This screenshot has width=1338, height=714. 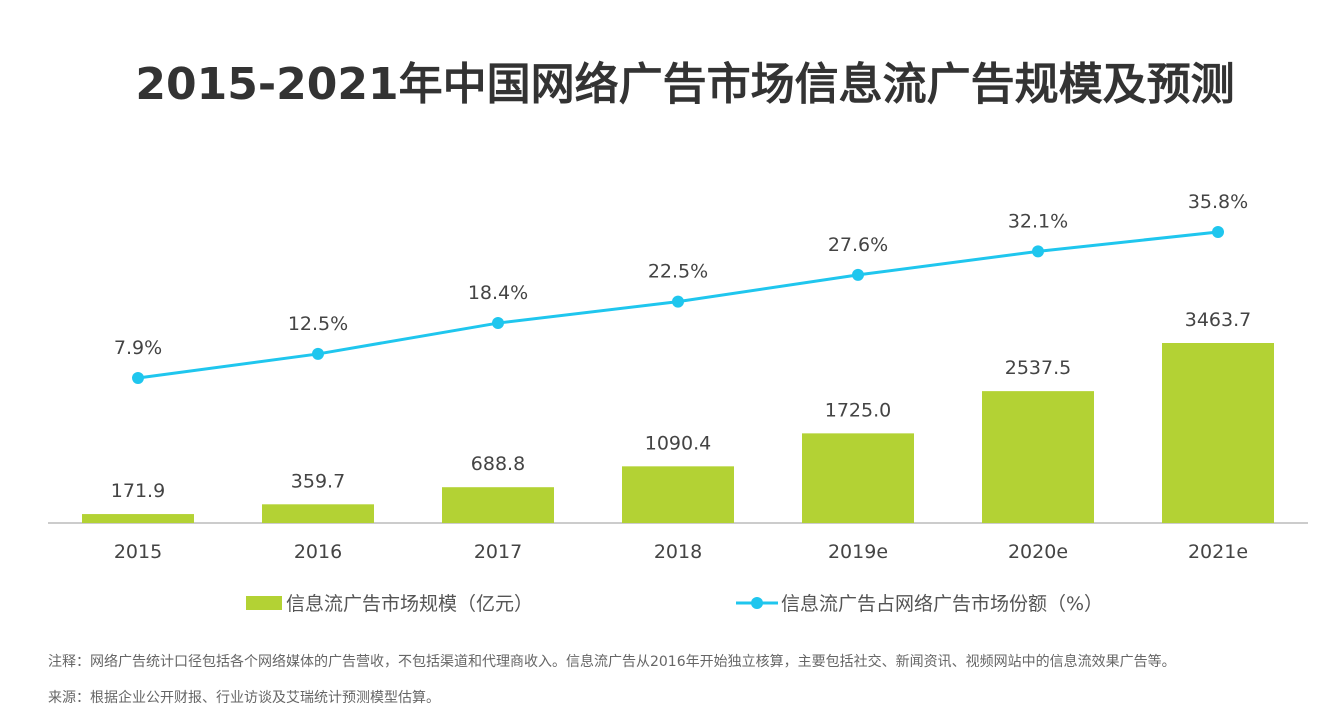 I want to click on share-point-2020e, so click(x=1038, y=251).